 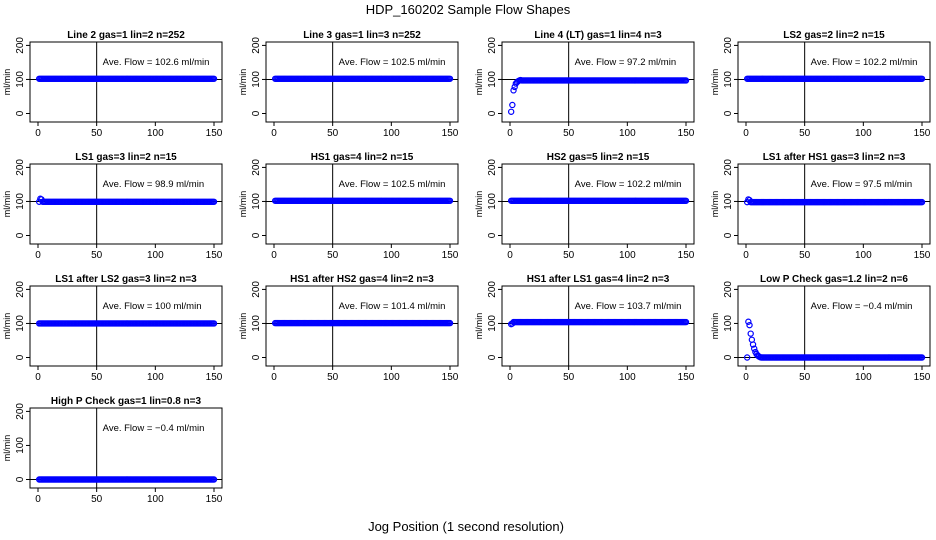 I want to click on panel-title: HS1 after HS2 gas=4 lin=2 n=3, so click(x=362, y=279).